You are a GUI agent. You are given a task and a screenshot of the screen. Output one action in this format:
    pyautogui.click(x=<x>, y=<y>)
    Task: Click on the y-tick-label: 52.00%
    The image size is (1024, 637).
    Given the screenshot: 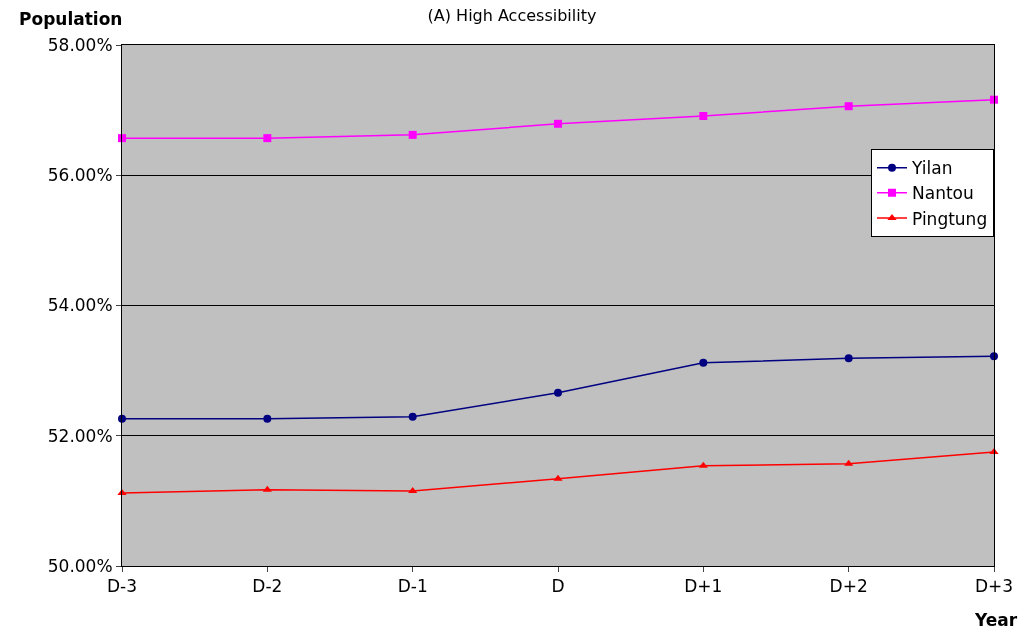 What is the action you would take?
    pyautogui.click(x=80, y=435)
    